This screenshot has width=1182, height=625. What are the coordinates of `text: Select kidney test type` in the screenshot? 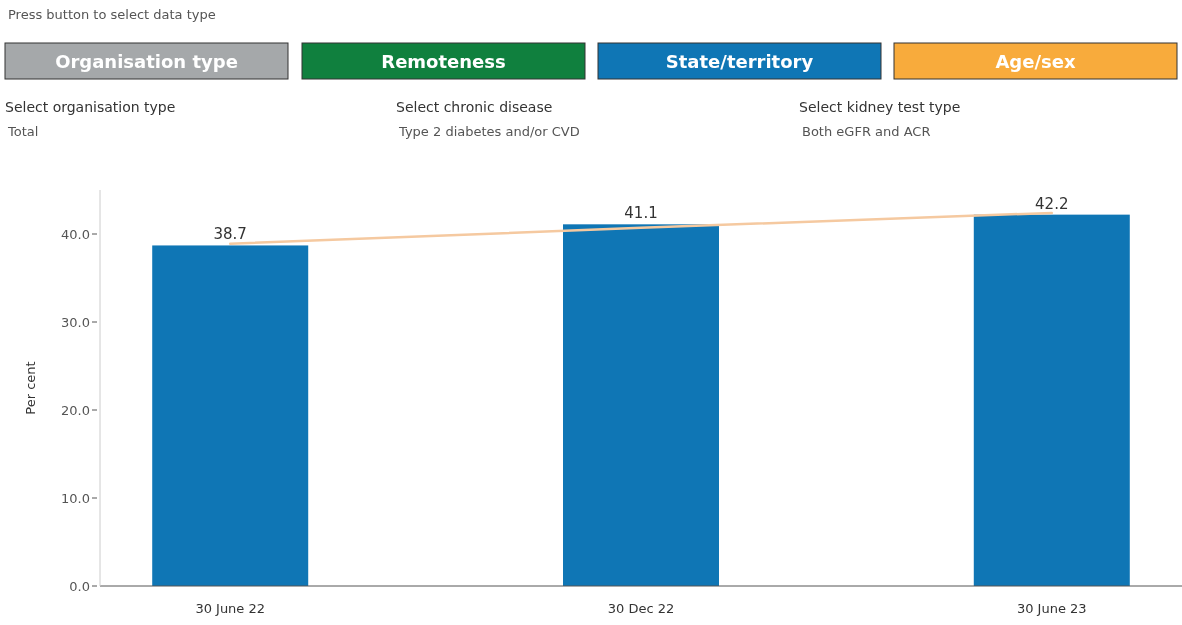 It's located at (880, 107).